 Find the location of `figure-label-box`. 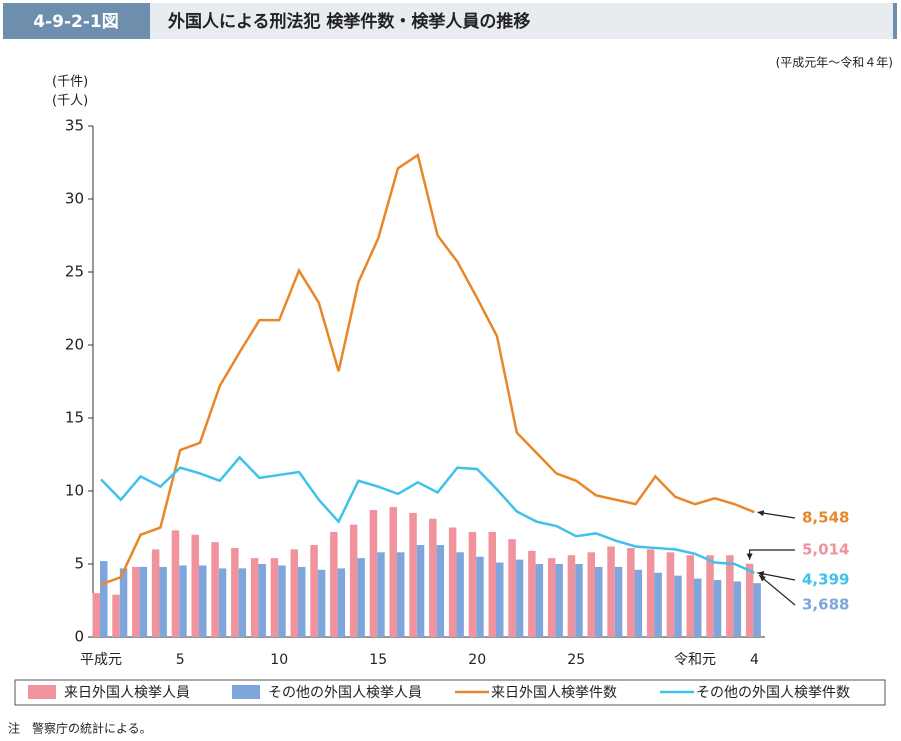

figure-label-box is located at coordinates (76, 21).